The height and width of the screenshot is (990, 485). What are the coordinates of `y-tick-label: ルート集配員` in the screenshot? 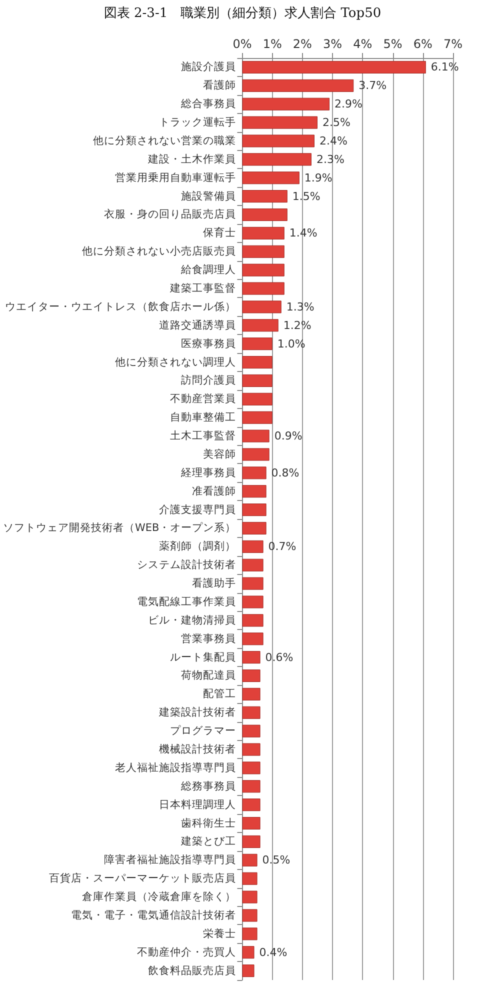 It's located at (203, 657).